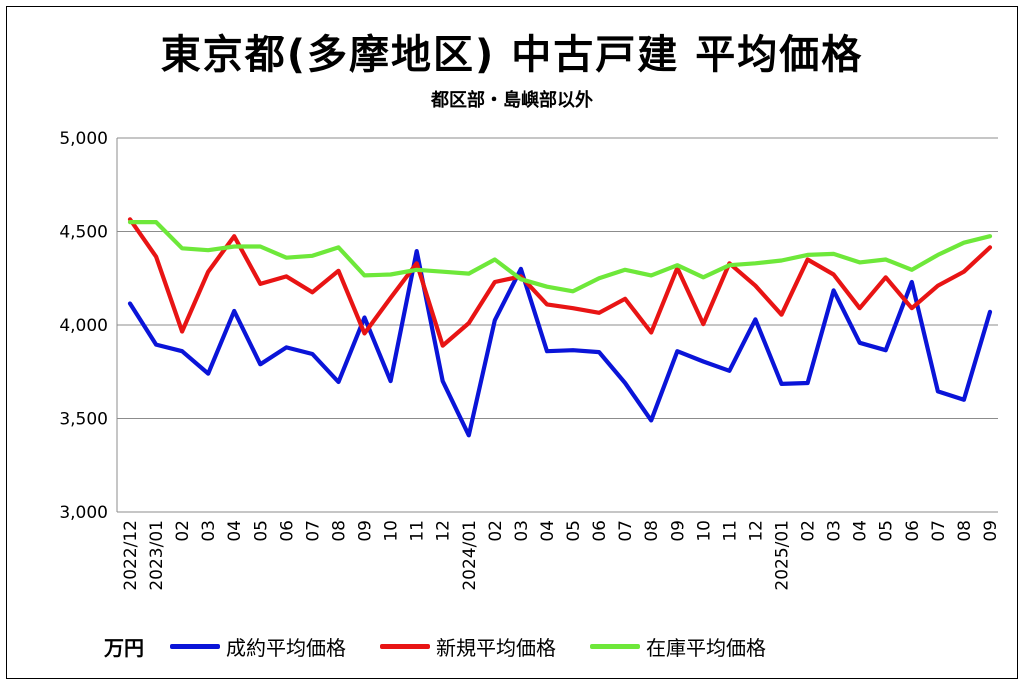 The image size is (1024, 685). What do you see at coordinates (131, 555) in the screenshot?
I see `x-tick-label: 2022/12` at bounding box center [131, 555].